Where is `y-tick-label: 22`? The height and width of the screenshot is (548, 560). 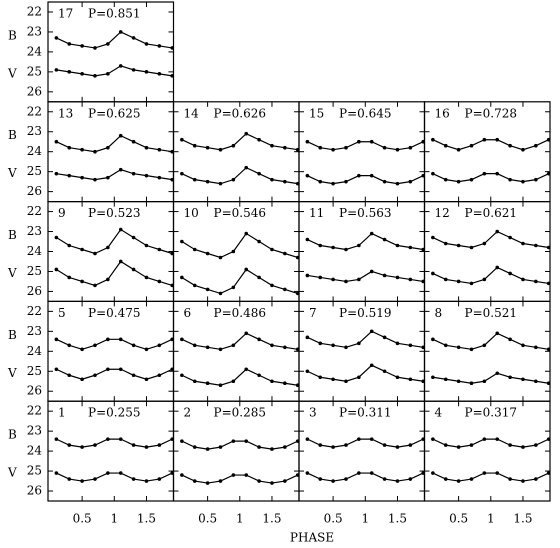 y-tick-label: 22 is located at coordinates (34, 211).